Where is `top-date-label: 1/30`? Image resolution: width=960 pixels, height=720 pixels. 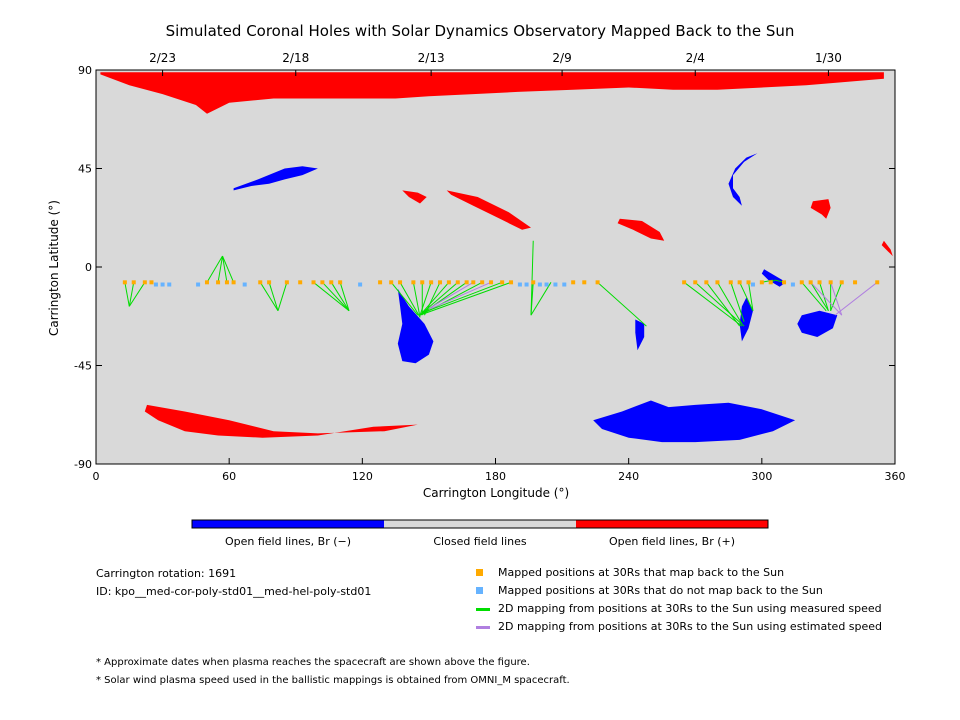
top-date-label: 1/30 is located at coordinates (828, 58).